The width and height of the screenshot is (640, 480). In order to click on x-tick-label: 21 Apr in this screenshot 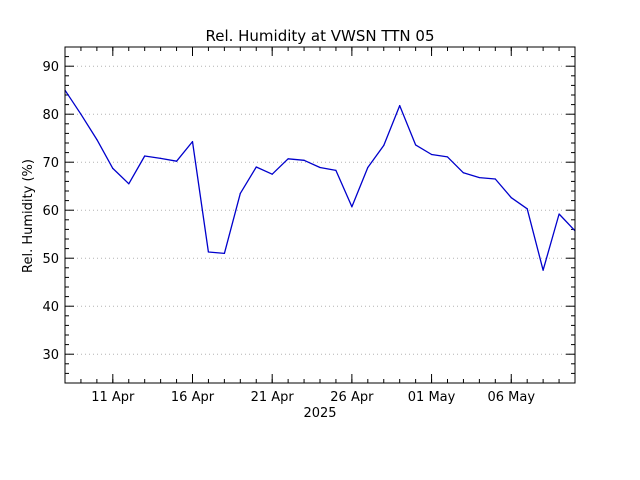, I will do `click(273, 397)`.